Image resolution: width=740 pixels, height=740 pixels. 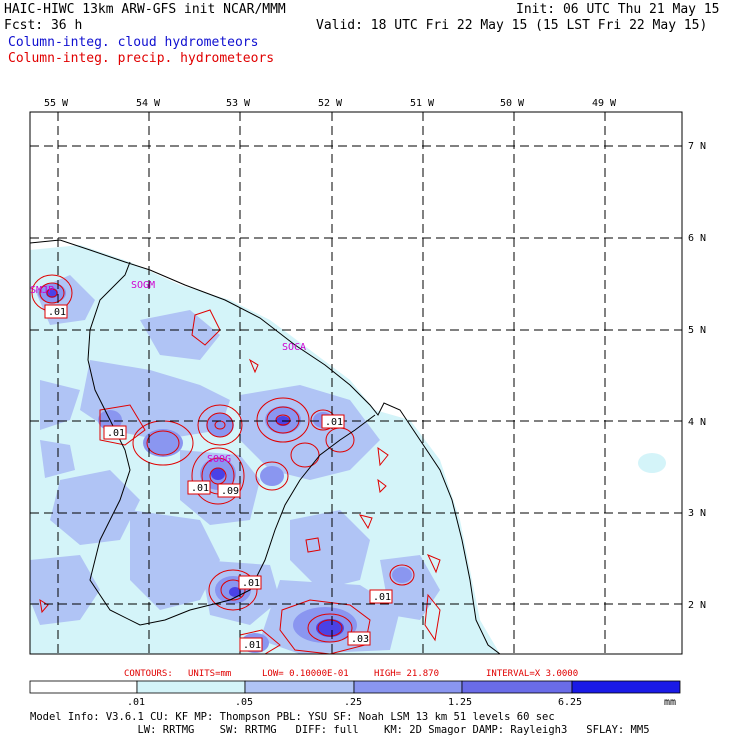 I want to click on contour-value-label: .09, so click(x=229, y=490).